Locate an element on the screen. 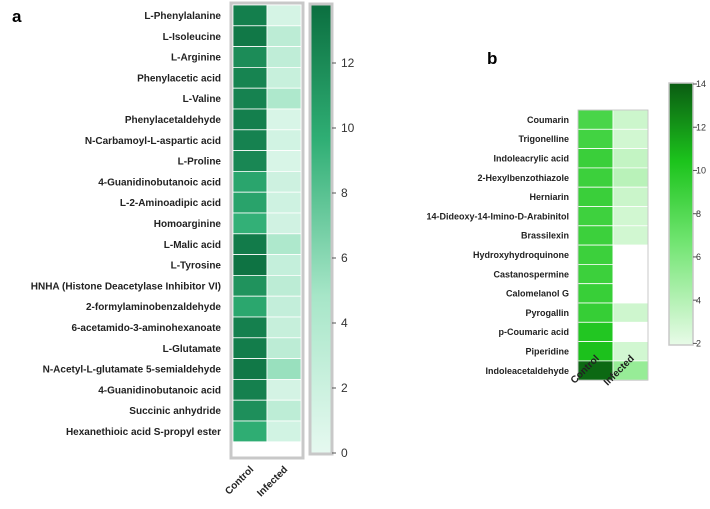 This screenshot has width=710, height=509. panel-b-heatmap-cells is located at coordinates (613, 245).